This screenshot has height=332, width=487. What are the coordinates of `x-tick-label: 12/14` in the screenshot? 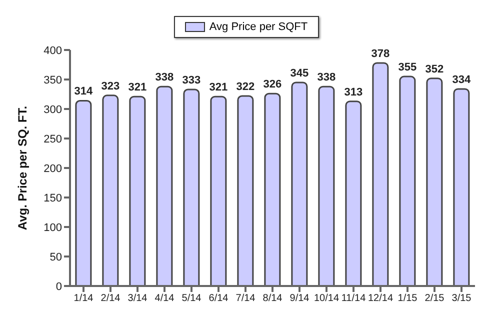 It's located at (381, 298).